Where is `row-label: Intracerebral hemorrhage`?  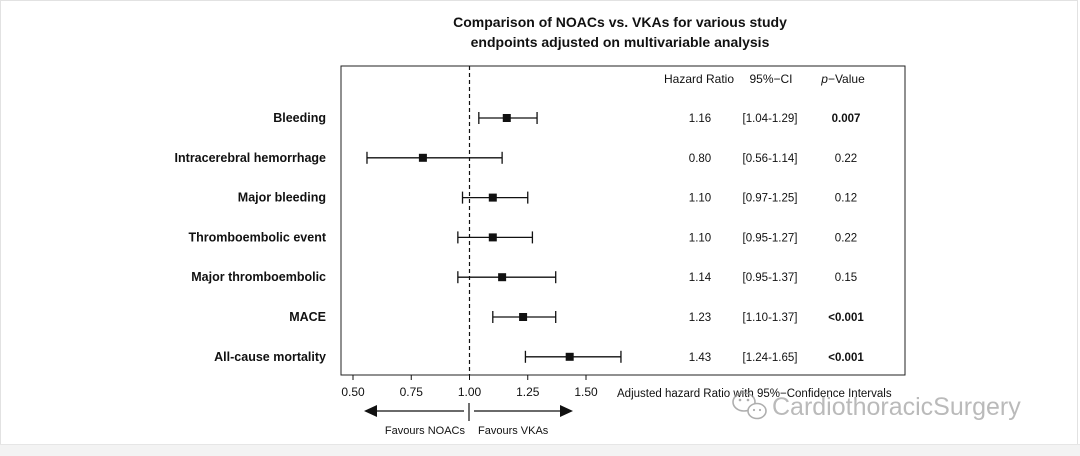 row-label: Intracerebral hemorrhage is located at coordinates (250, 158).